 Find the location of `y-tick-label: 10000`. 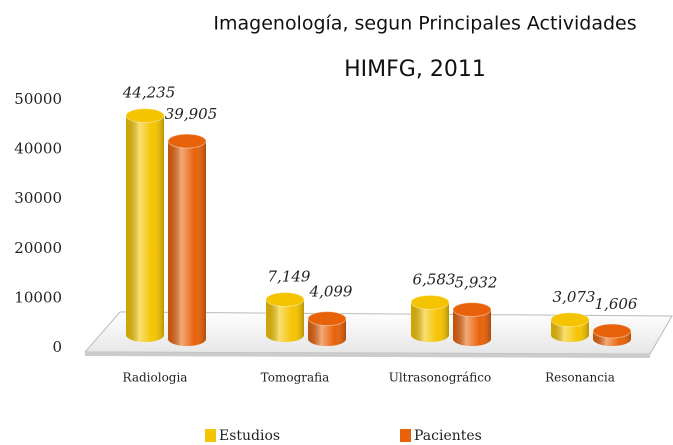

y-tick-label: 10000 is located at coordinates (38, 297).